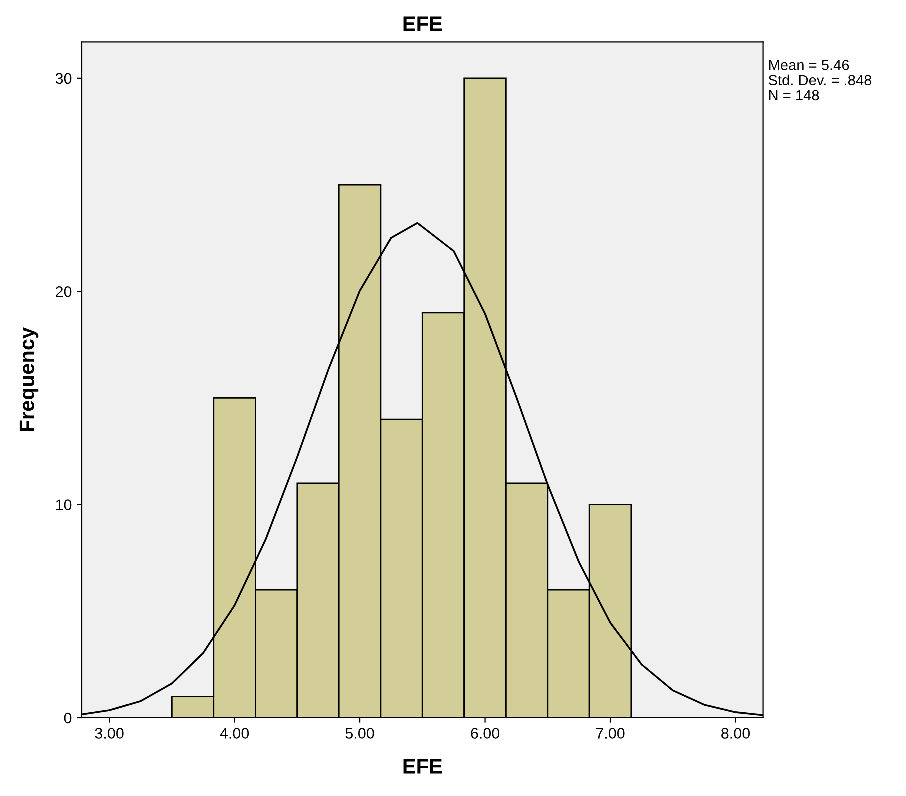 This screenshot has height=796, width=906. I want to click on x-tick-label: 4.00, so click(235, 733).